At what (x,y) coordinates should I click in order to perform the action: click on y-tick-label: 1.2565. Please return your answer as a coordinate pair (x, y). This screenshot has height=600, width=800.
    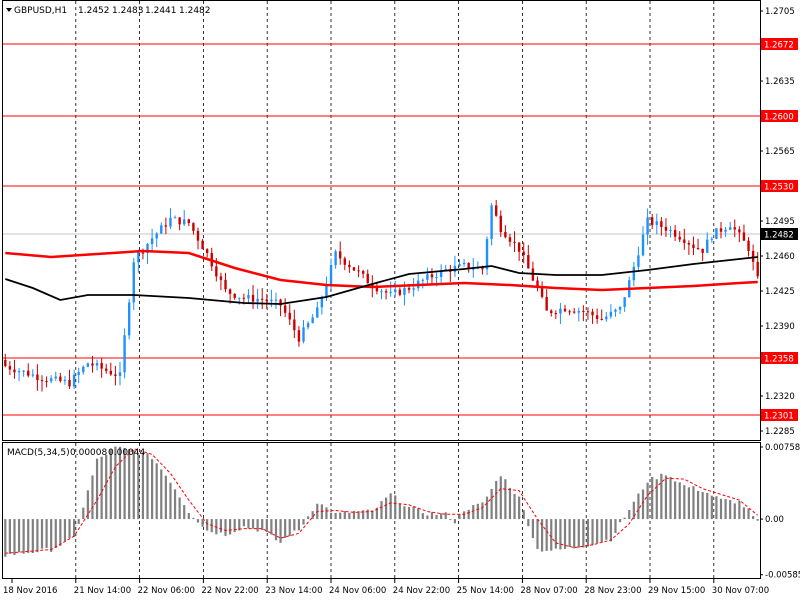
    Looking at the image, I should click on (780, 152).